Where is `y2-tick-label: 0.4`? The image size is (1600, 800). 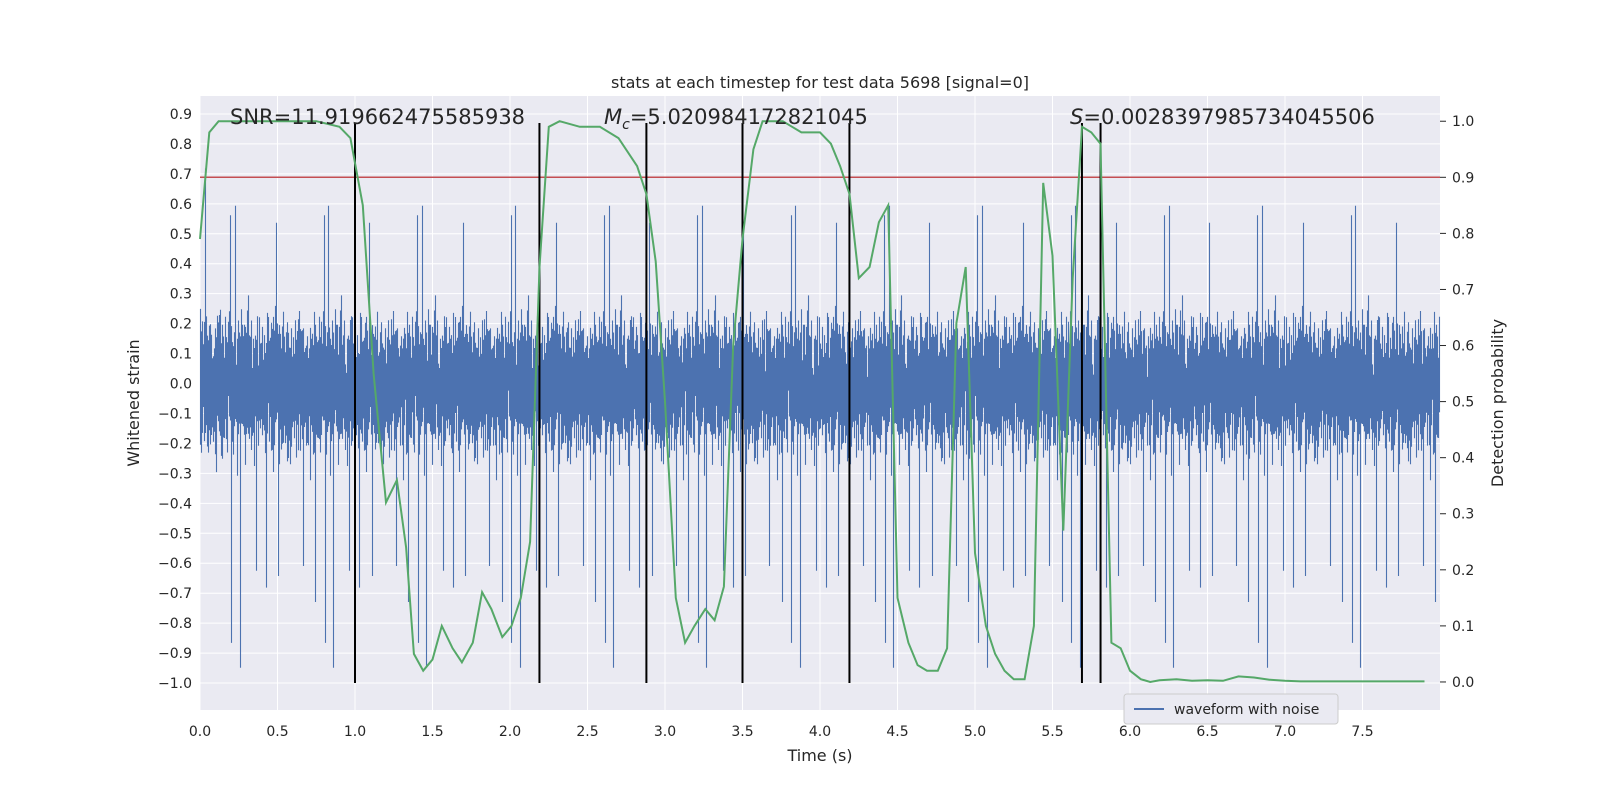 y2-tick-label: 0.4 is located at coordinates (1463, 459).